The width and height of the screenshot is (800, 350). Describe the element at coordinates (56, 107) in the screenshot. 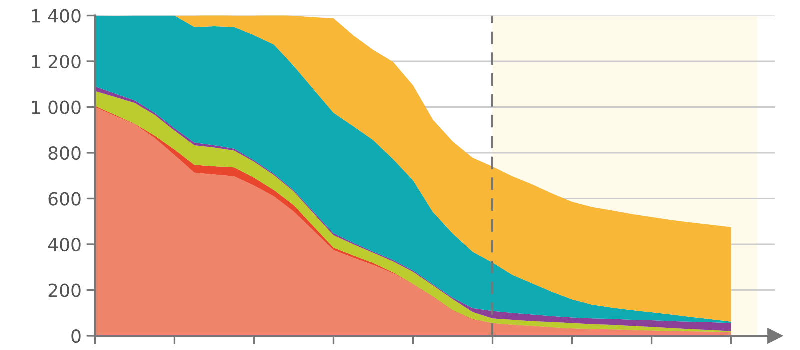

I see `y-tick-label: 1 000` at that location.